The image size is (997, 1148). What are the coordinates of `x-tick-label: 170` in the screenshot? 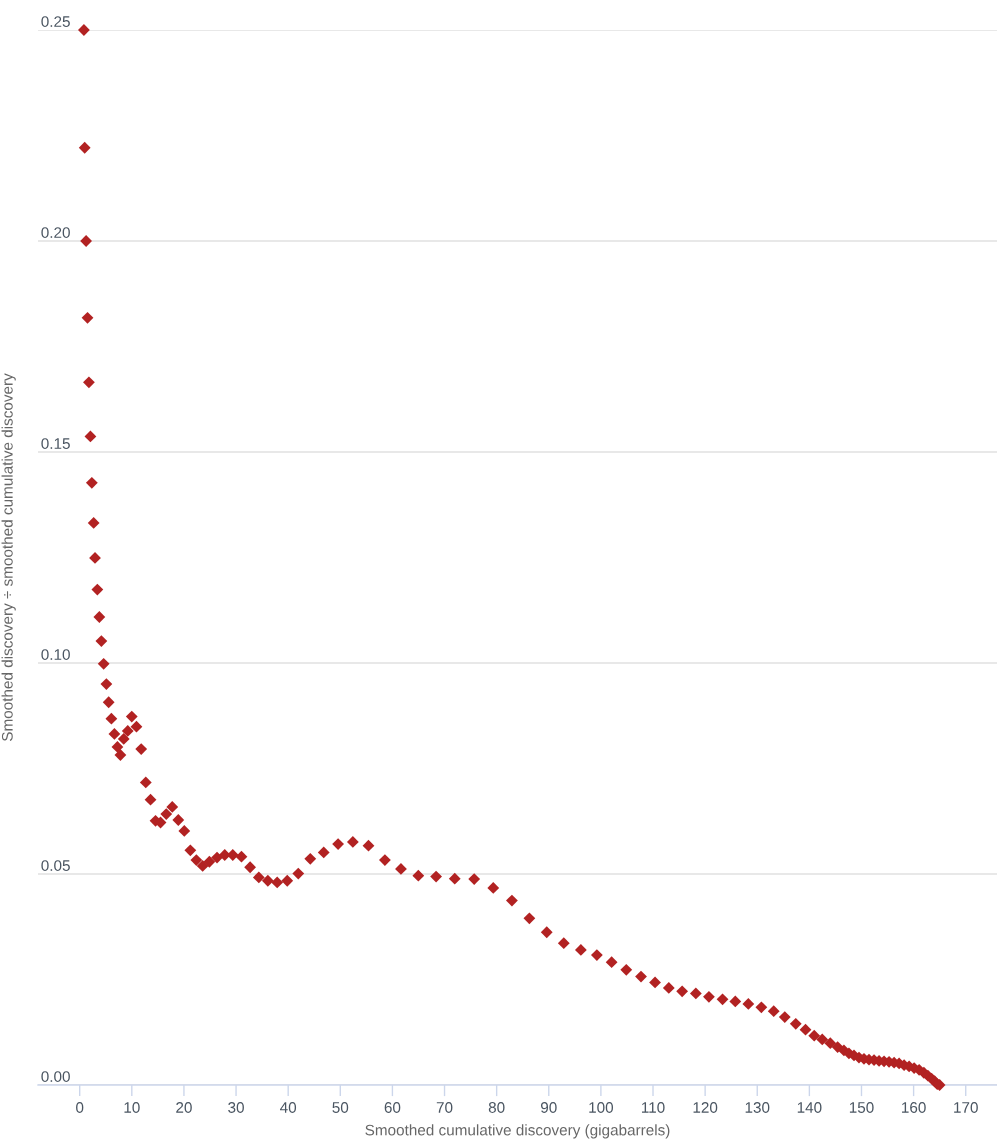 It's located at (966, 1107).